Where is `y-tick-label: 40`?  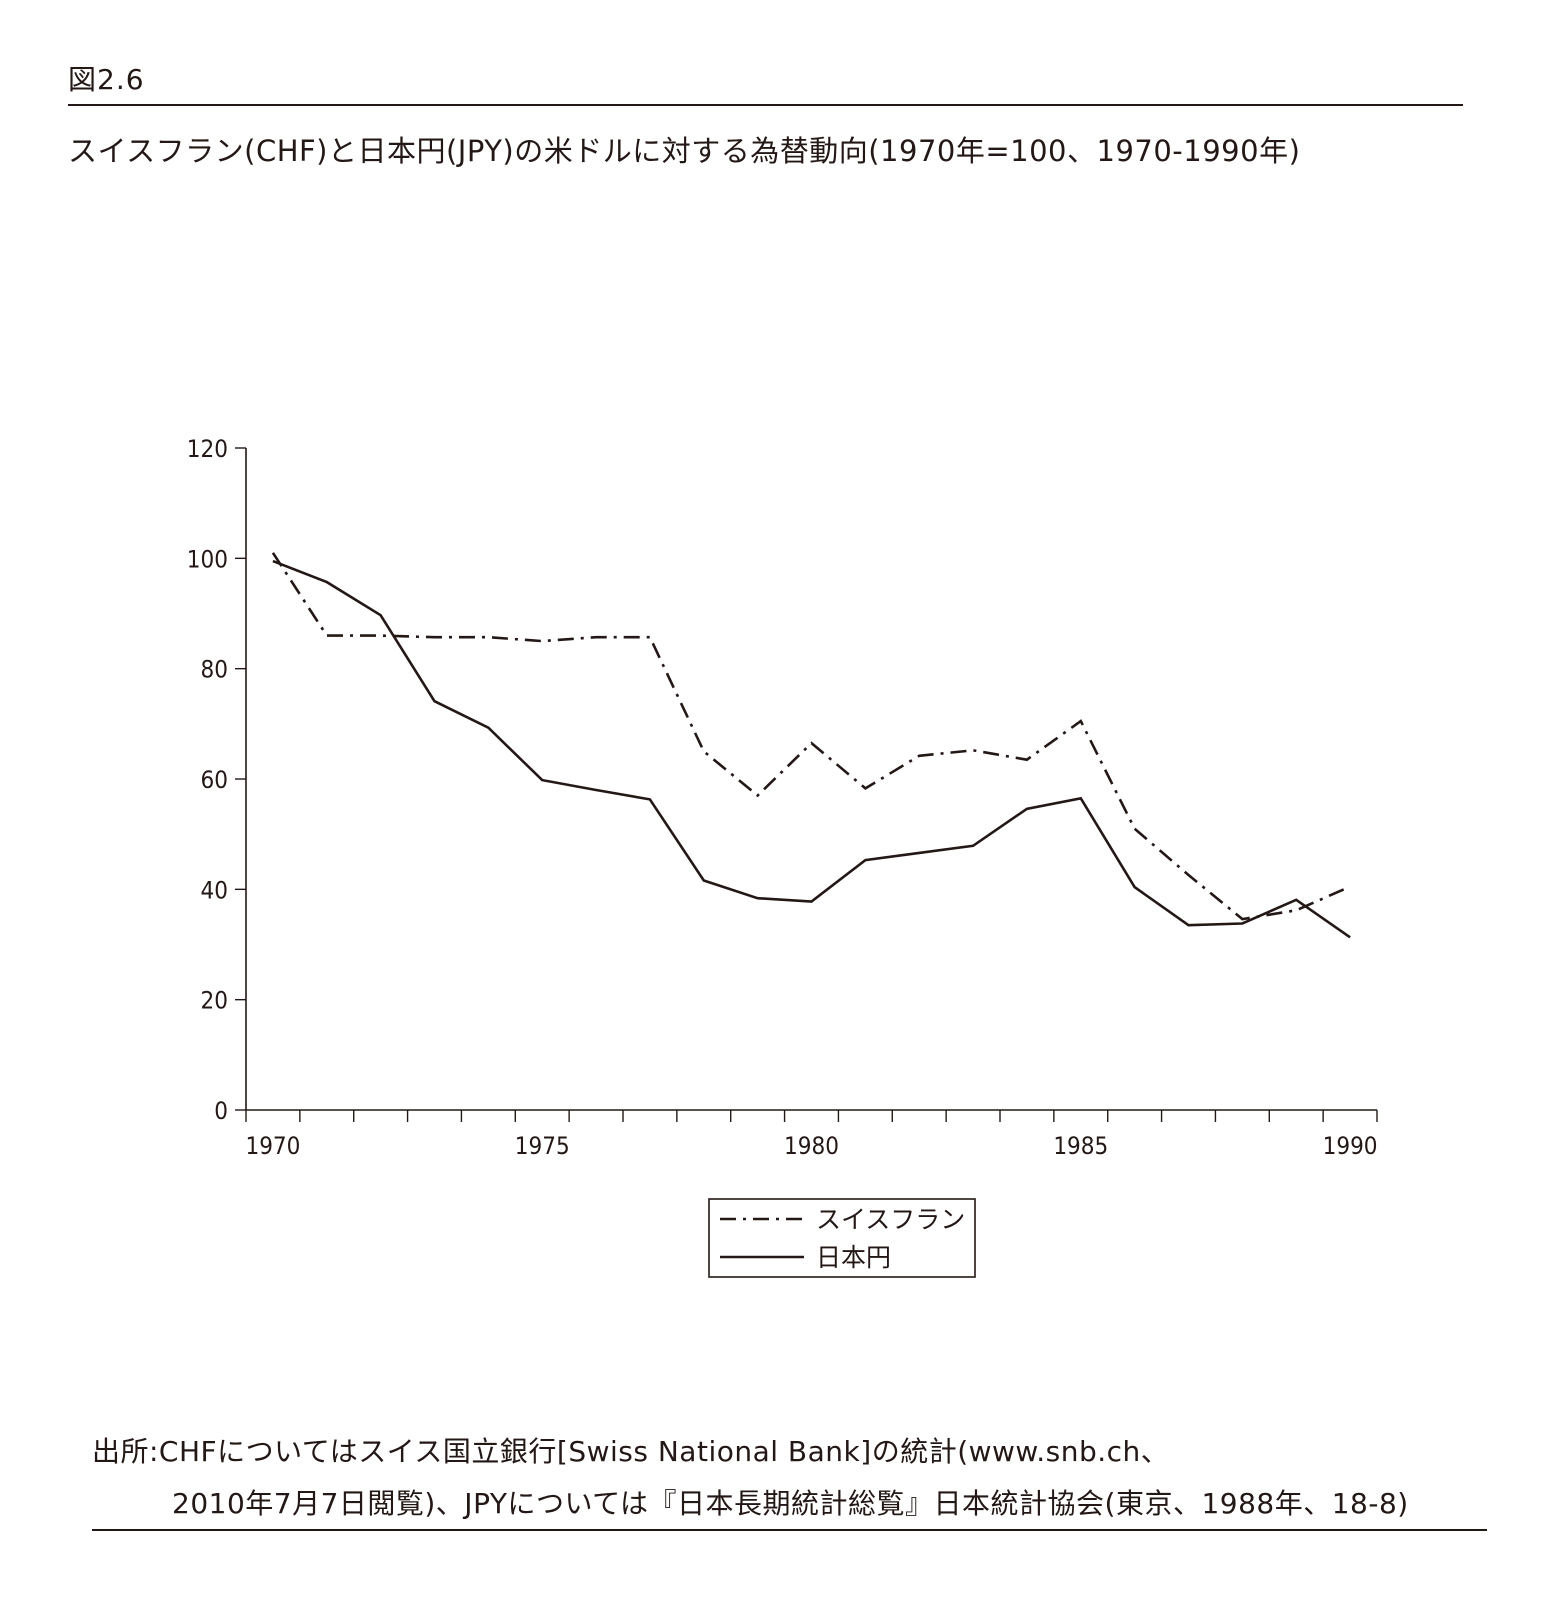
y-tick-label: 40 is located at coordinates (214, 890).